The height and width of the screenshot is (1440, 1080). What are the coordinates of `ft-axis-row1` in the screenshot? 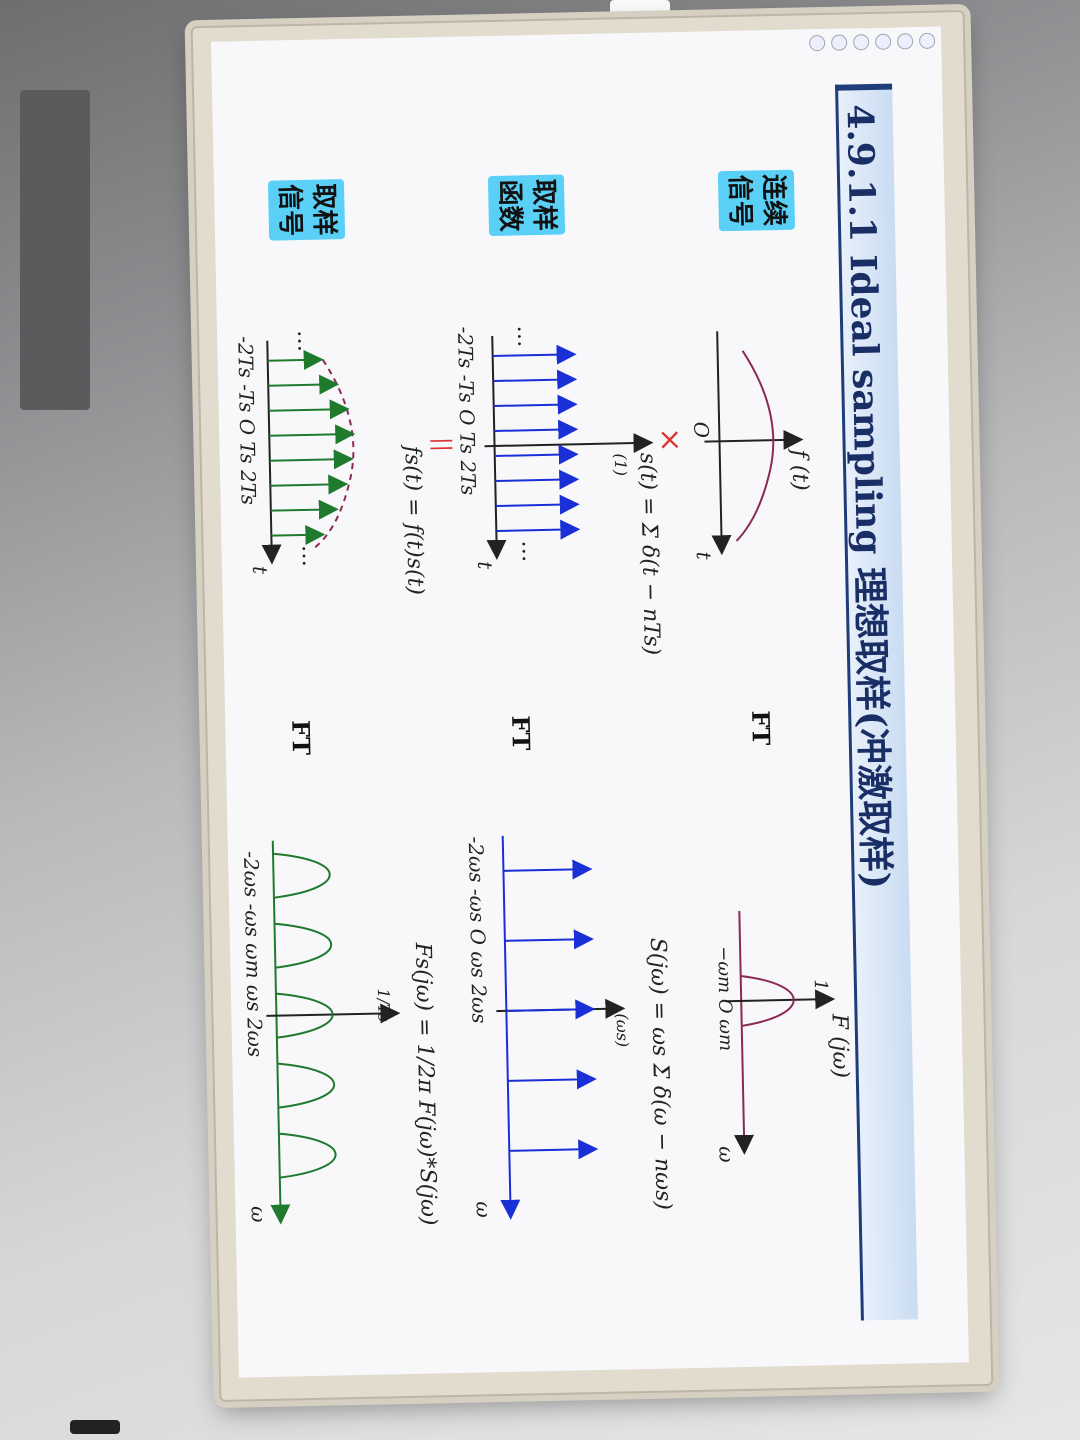 It's located at (754, 439).